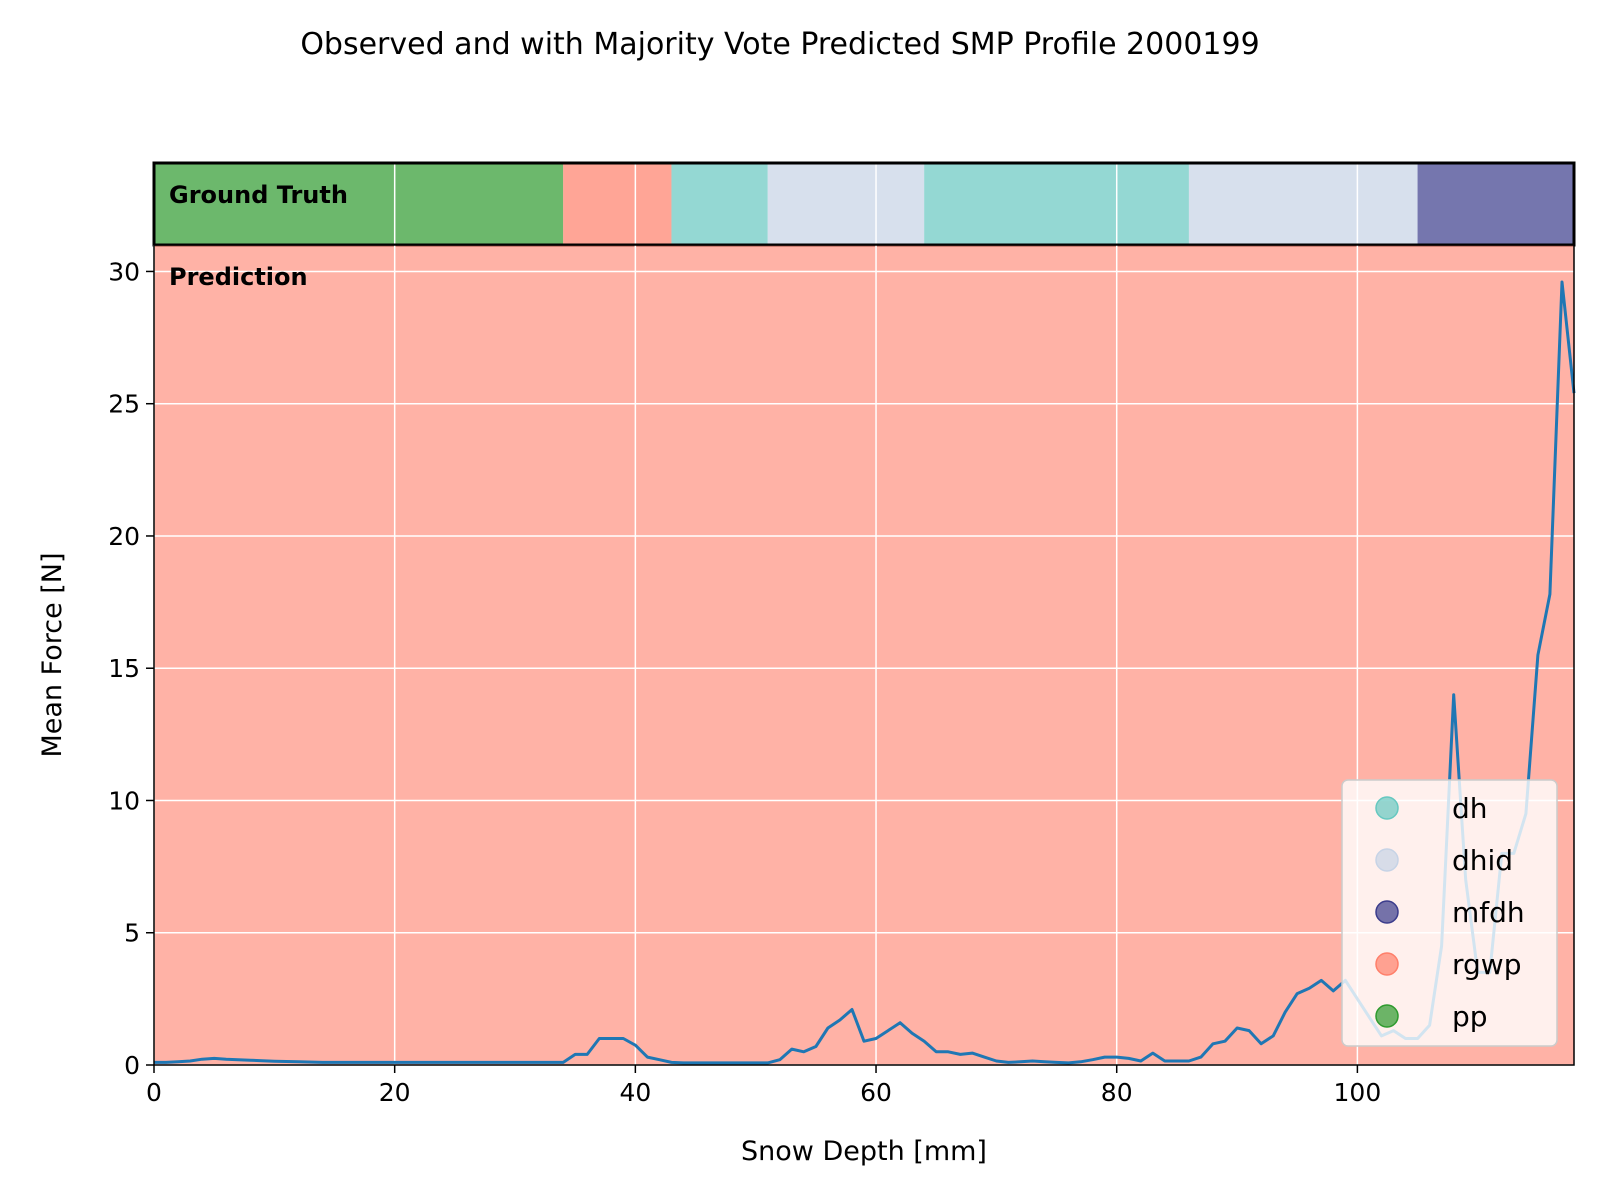  What do you see at coordinates (763, 1086) in the screenshot?
I see `x-axis: 0 20 40 60 80 100` at bounding box center [763, 1086].